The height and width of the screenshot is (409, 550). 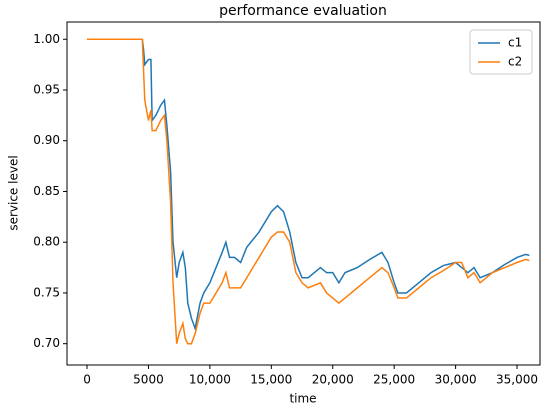 What do you see at coordinates (46, 191) in the screenshot?
I see `y-tick-label: 0.85` at bounding box center [46, 191].